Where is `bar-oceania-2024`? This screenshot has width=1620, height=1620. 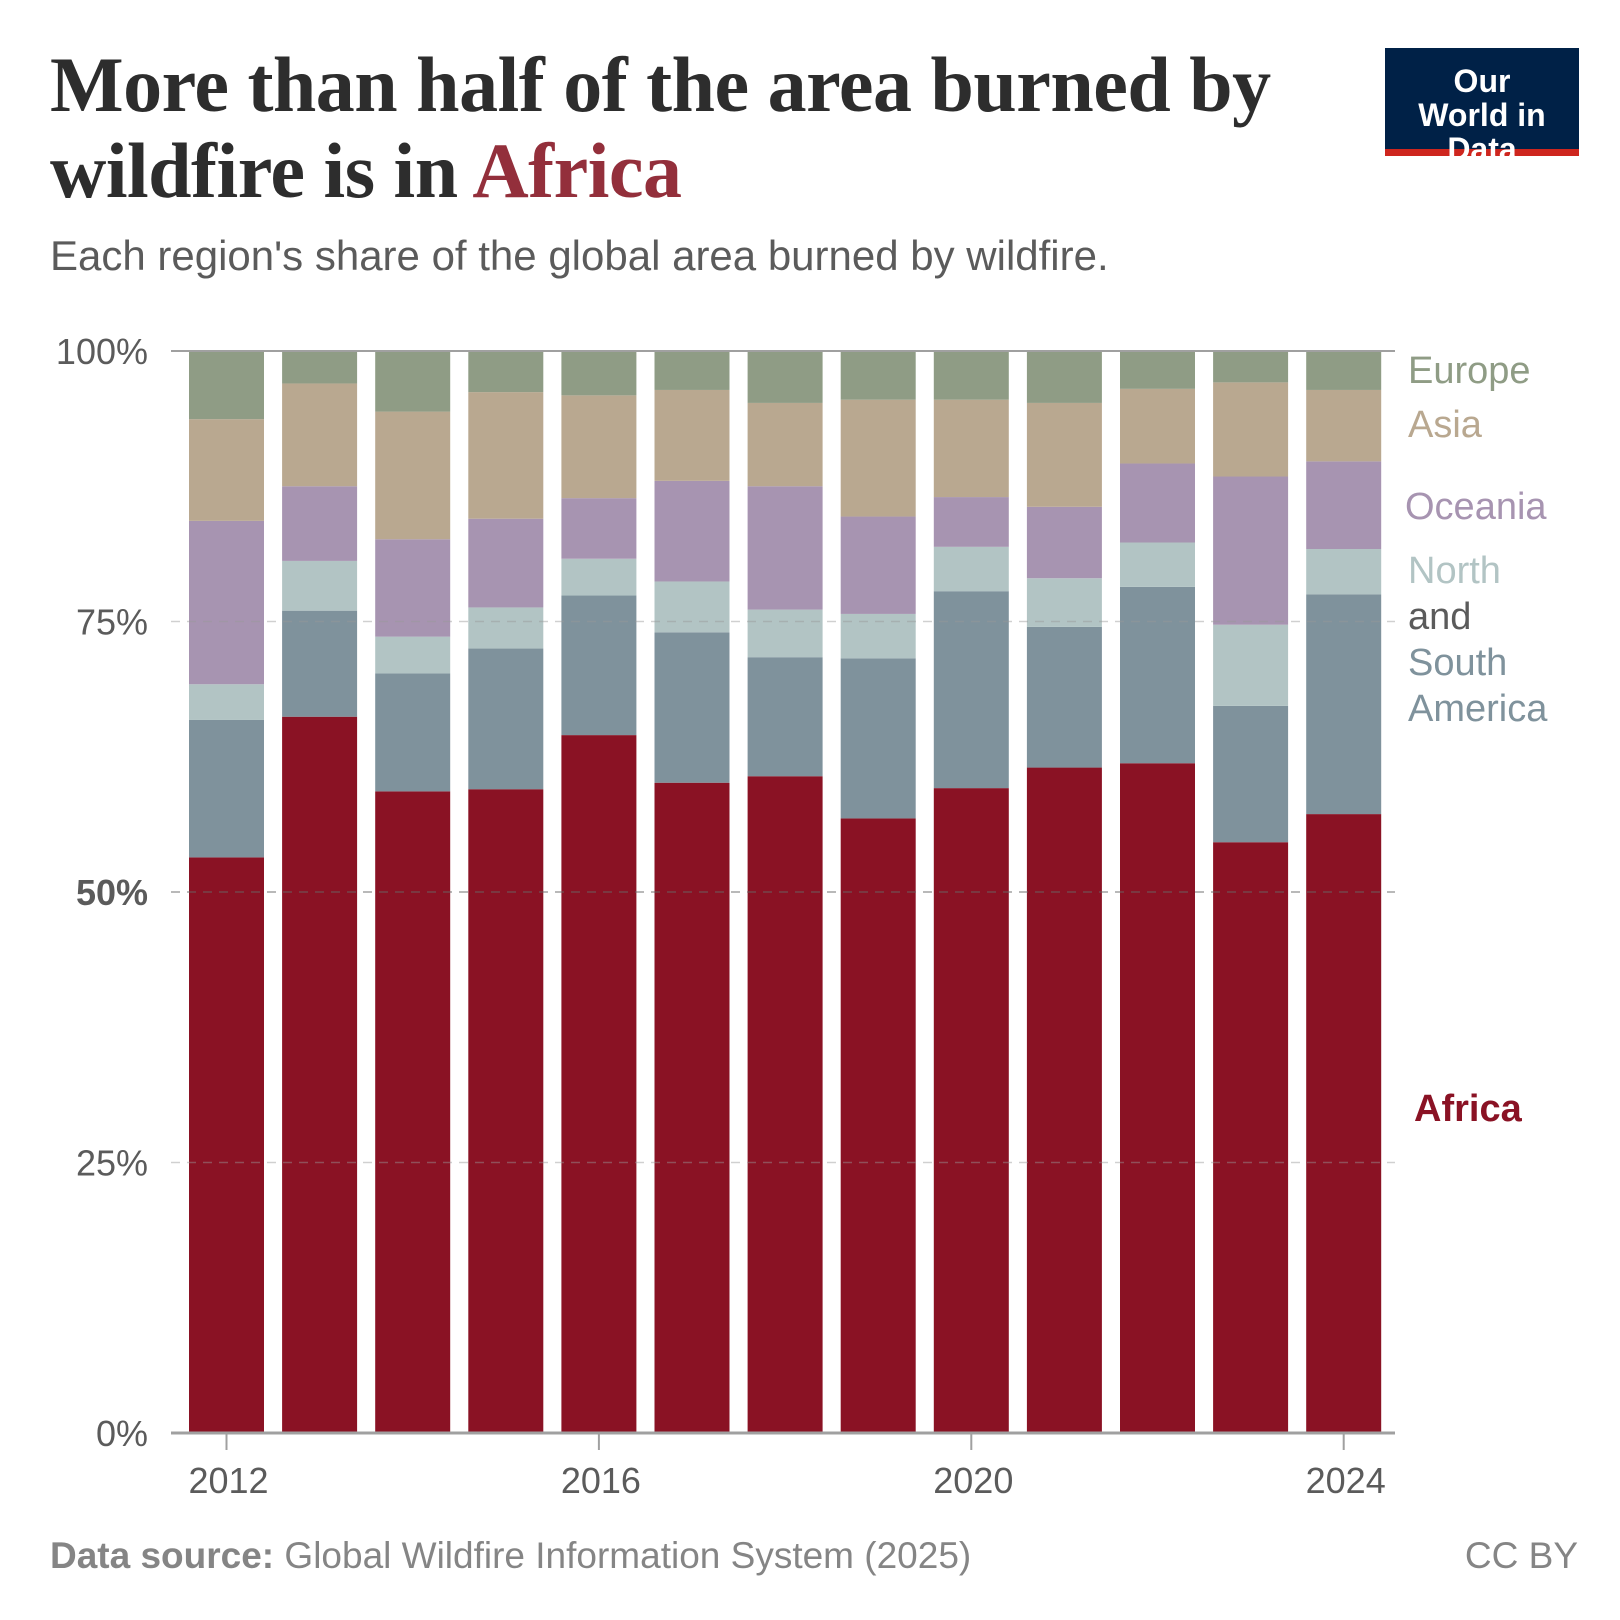
bar-oceania-2024 is located at coordinates (1344, 505).